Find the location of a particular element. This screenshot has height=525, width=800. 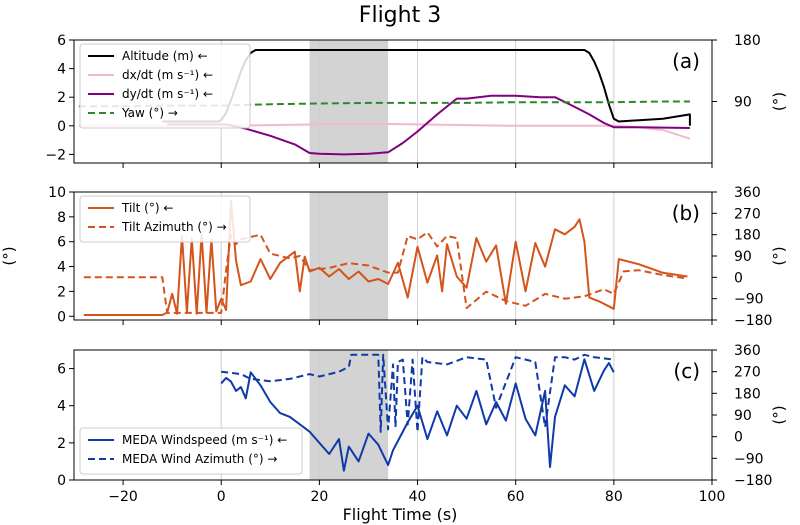

legend-entry: Altitude (m) ← is located at coordinates (165, 56).